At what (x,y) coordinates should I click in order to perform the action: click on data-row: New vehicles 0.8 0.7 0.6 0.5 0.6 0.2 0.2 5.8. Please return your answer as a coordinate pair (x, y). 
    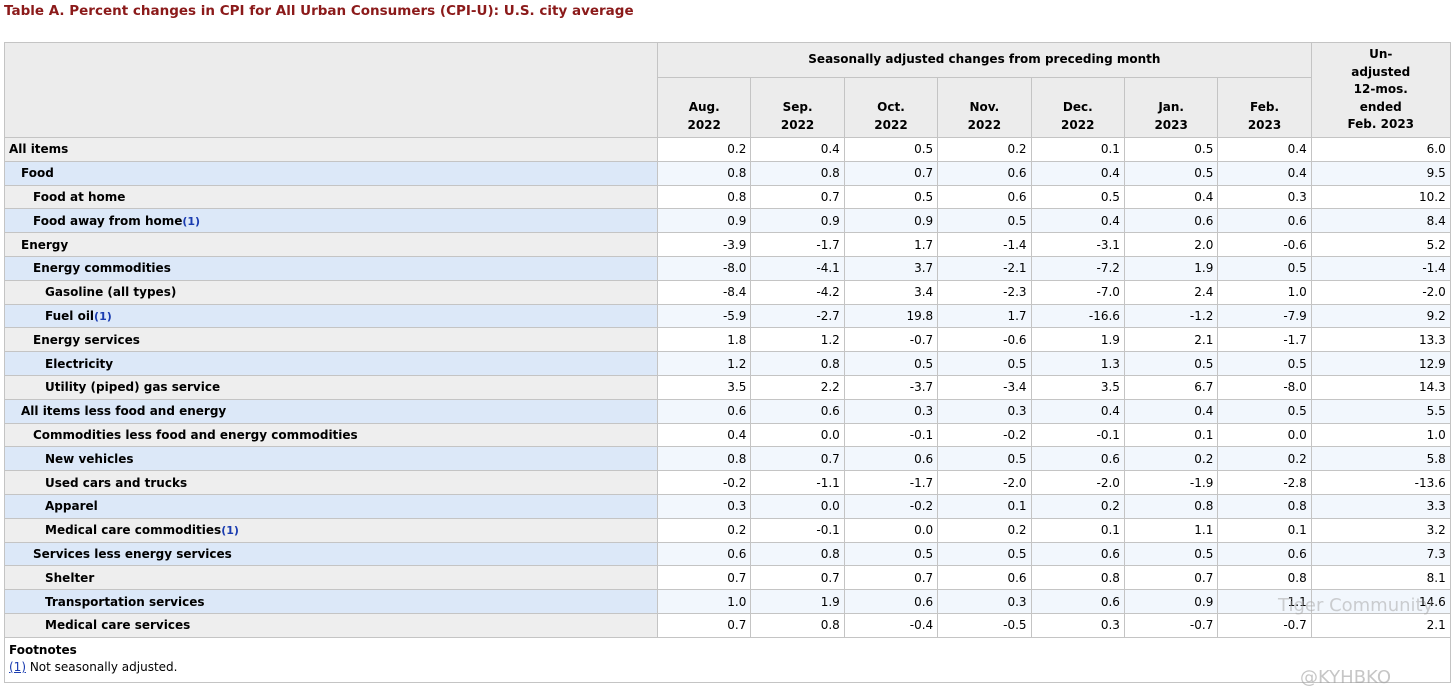
    Looking at the image, I should click on (727, 459).